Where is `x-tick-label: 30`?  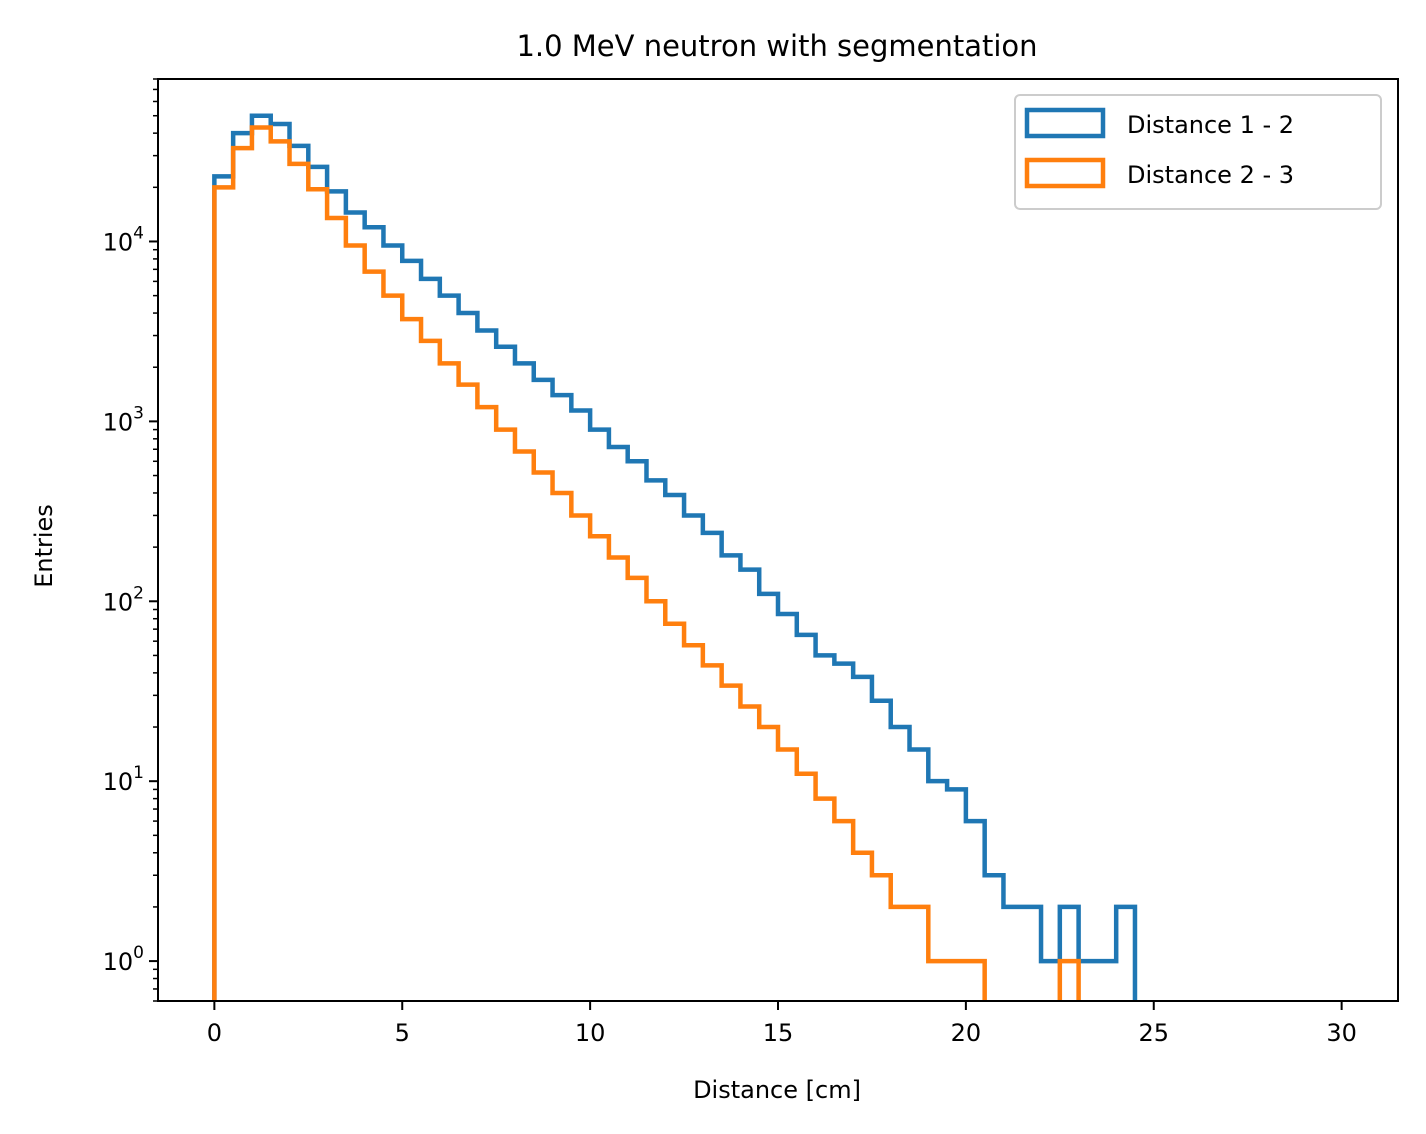 x-tick-label: 30 is located at coordinates (1341, 1033).